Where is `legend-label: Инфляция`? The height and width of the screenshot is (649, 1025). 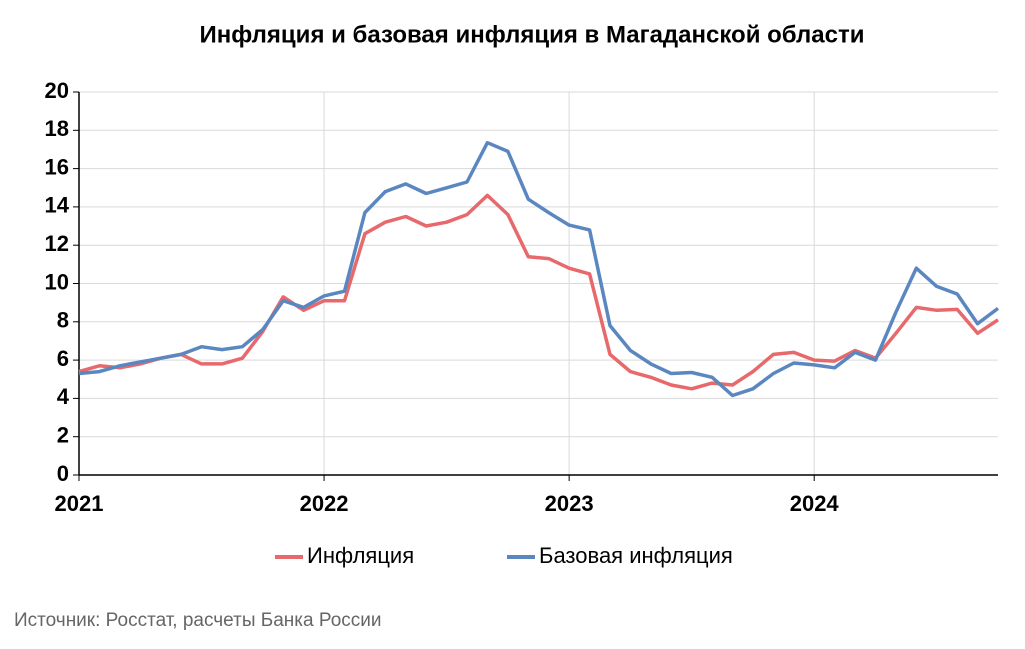
legend-label: Инфляция is located at coordinates (360, 555).